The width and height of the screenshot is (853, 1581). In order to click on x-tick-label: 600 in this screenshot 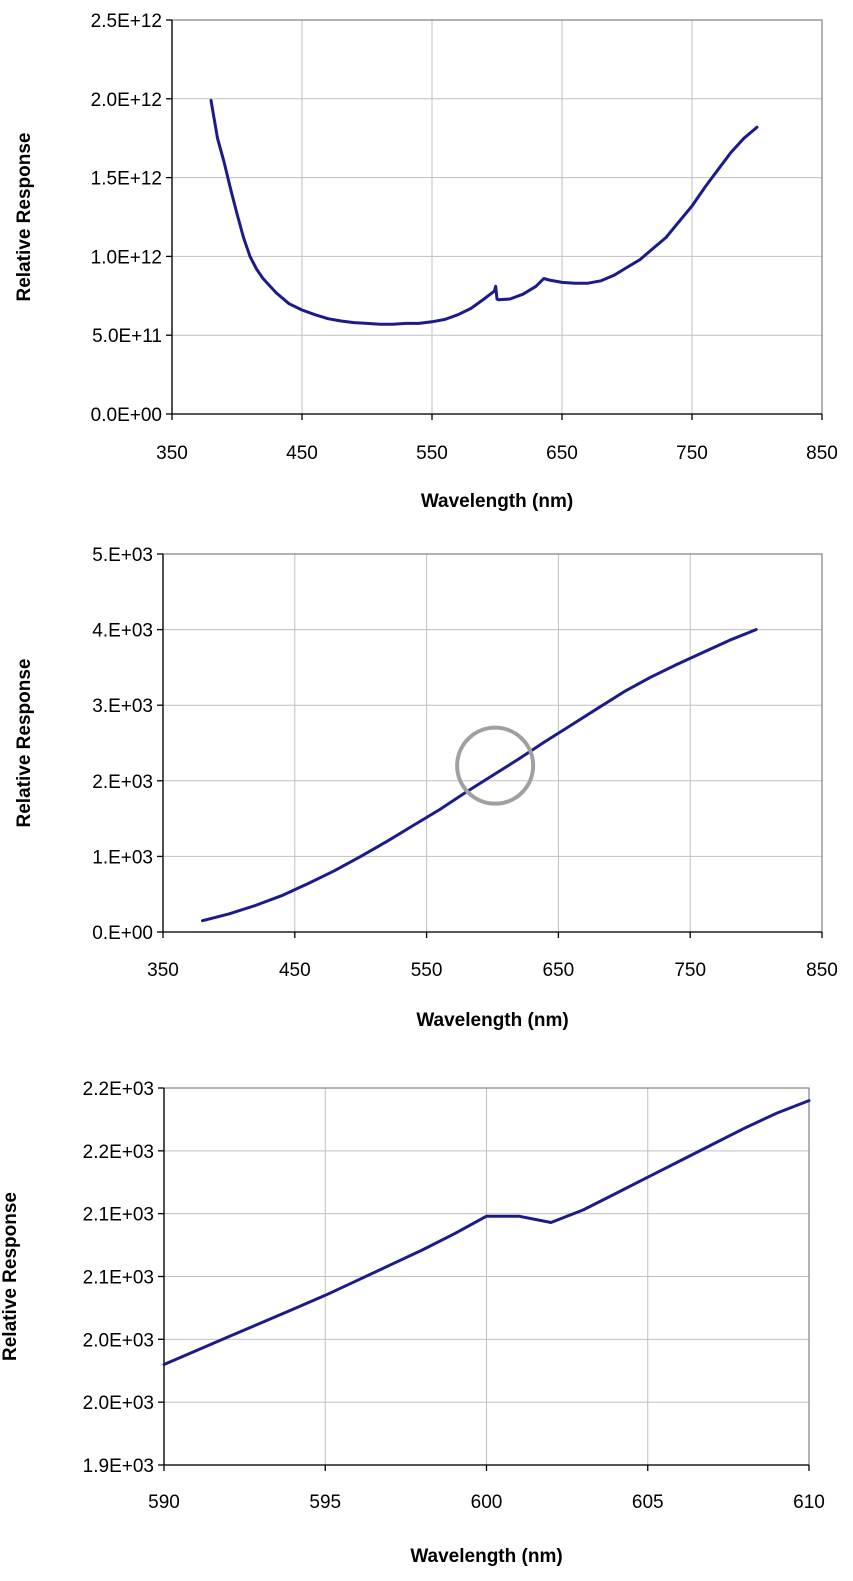, I will do `click(487, 1502)`.